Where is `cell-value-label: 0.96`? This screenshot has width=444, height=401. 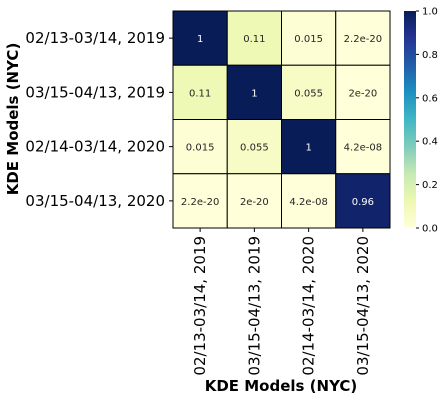
cell-value-label: 0.96 is located at coordinates (363, 202).